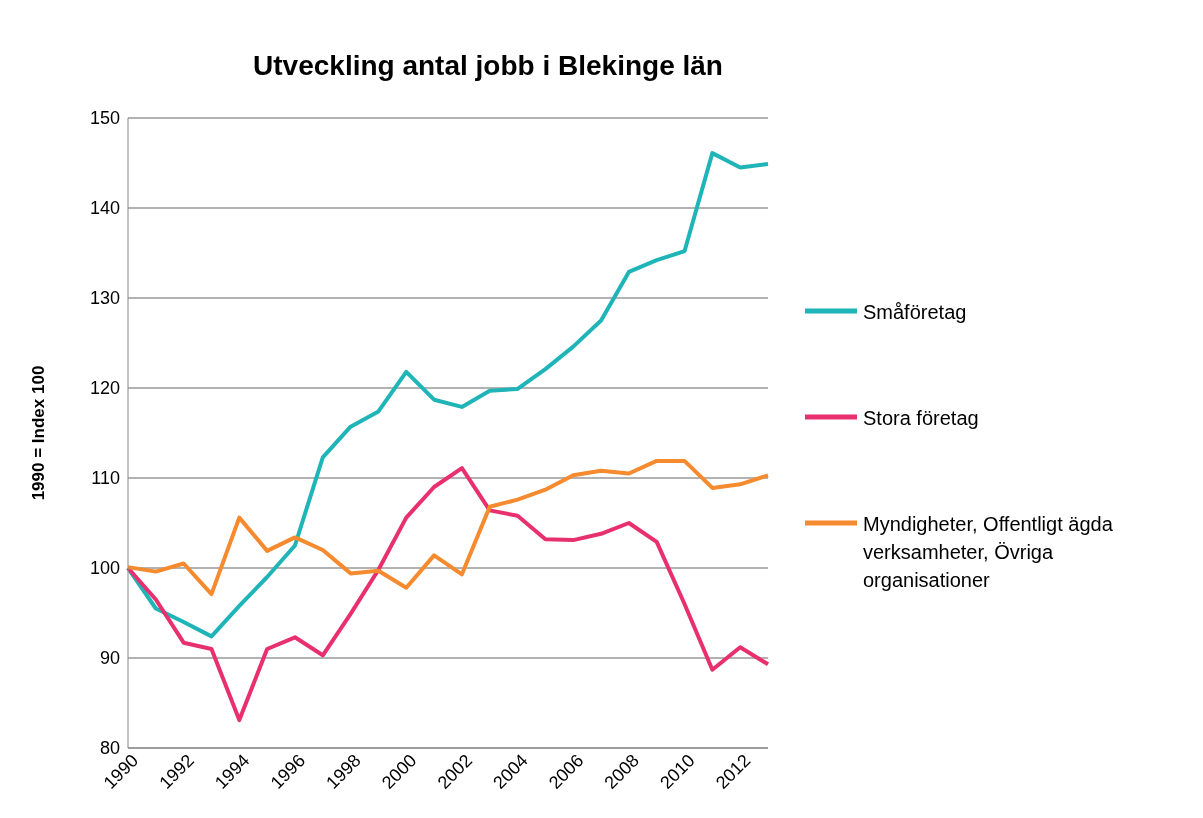 This screenshot has height=818, width=1203. What do you see at coordinates (104, 388) in the screenshot?
I see `y-tick-label: 120` at bounding box center [104, 388].